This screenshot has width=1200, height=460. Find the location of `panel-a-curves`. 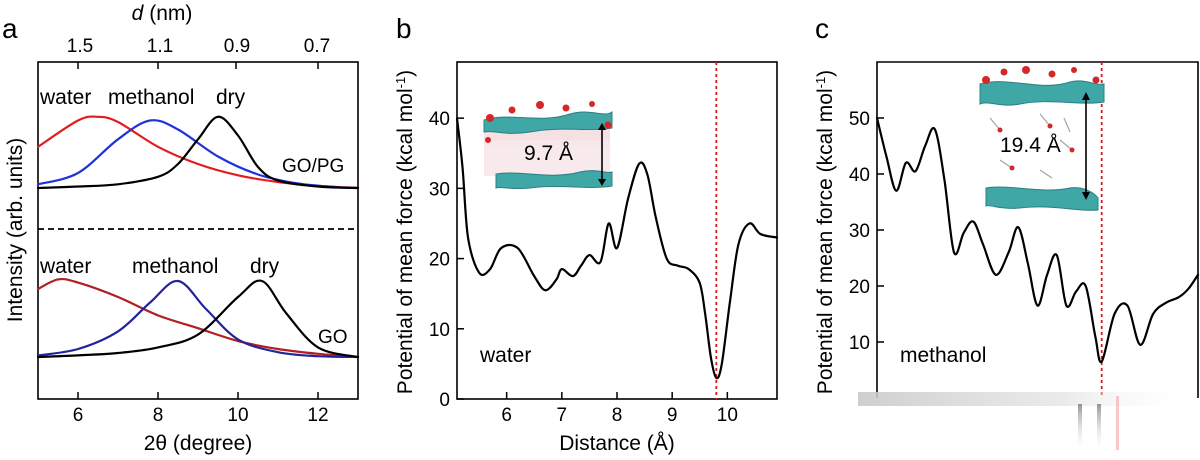

panel-a-curves is located at coordinates (198, 237).